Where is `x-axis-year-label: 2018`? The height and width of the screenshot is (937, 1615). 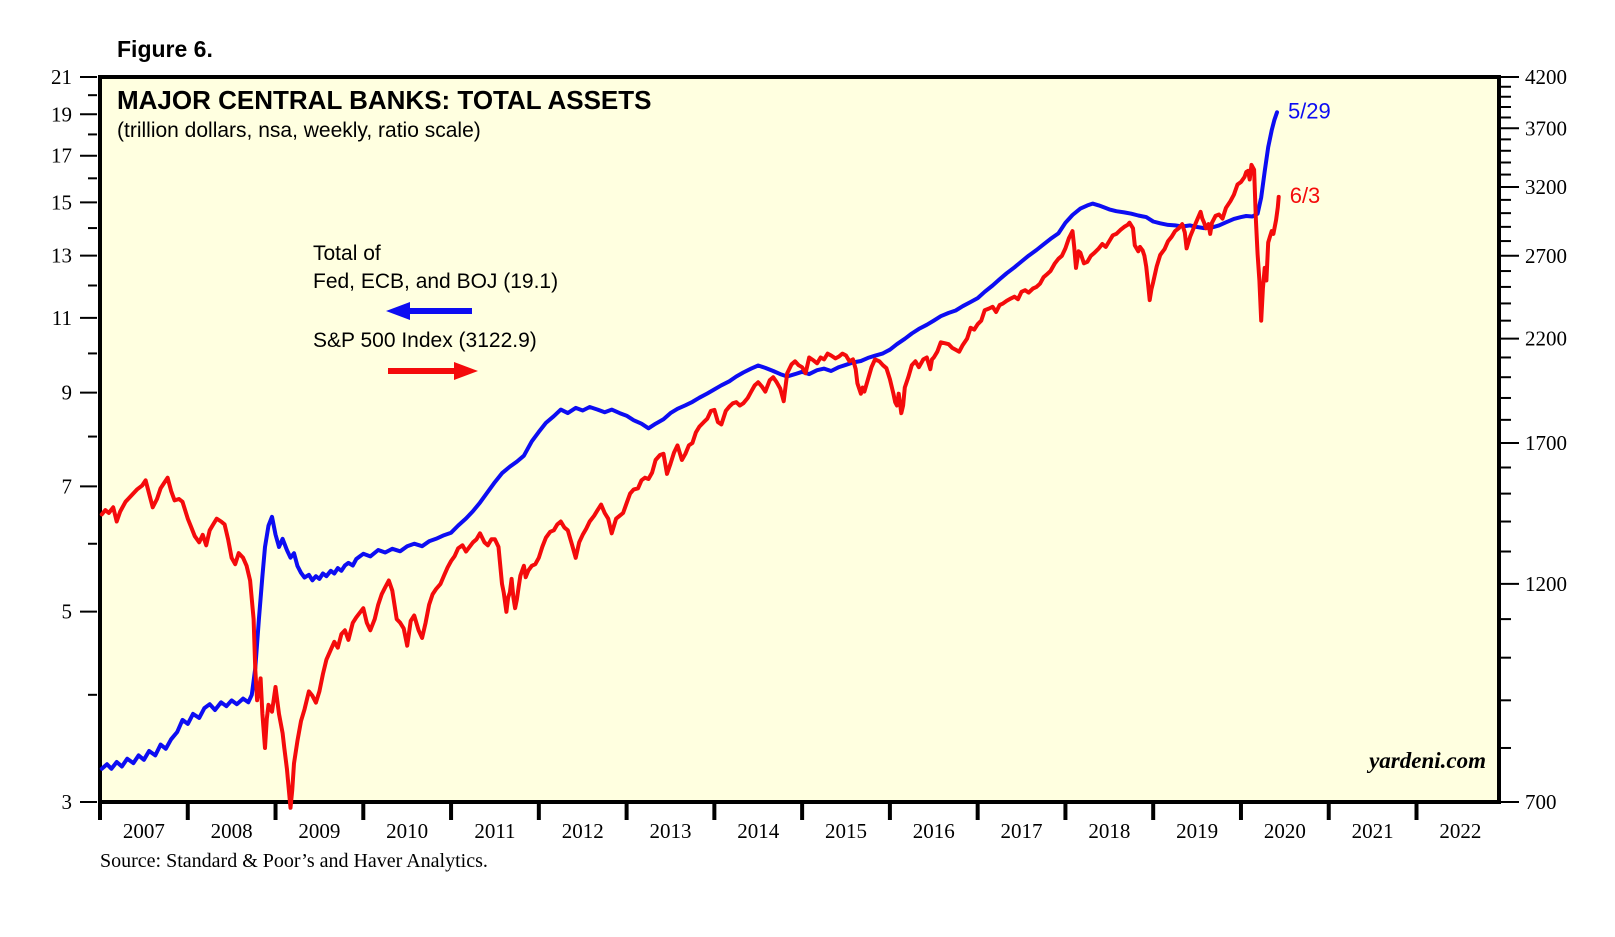
x-axis-year-label: 2018 is located at coordinates (1109, 831).